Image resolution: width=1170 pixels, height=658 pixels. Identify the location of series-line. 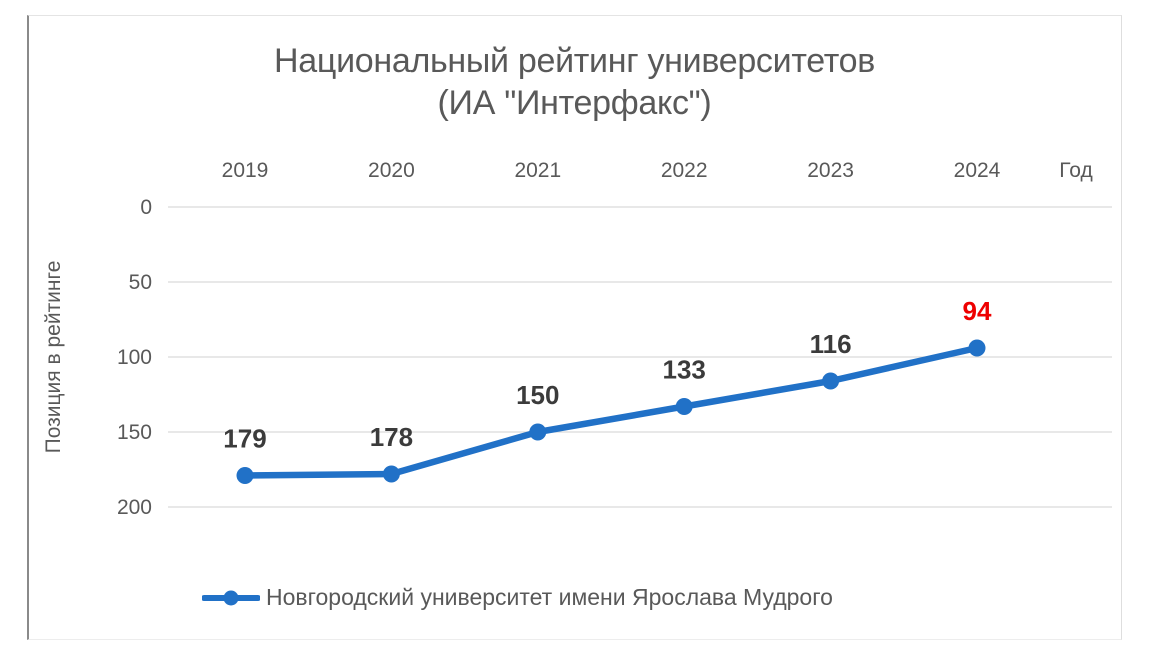
(611, 411).